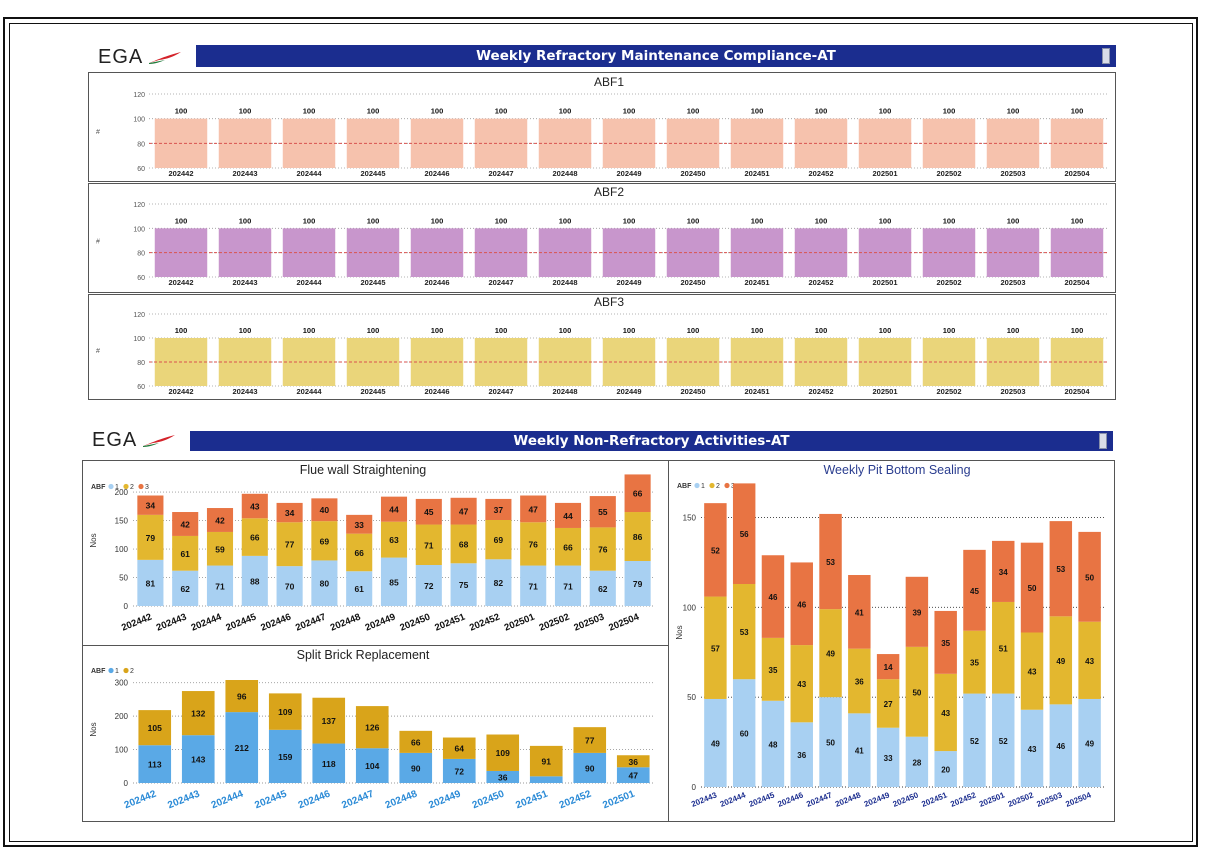 This screenshot has height=852, width=1205. Describe the element at coordinates (359, 525) in the screenshot. I see `data-label: 33` at that location.